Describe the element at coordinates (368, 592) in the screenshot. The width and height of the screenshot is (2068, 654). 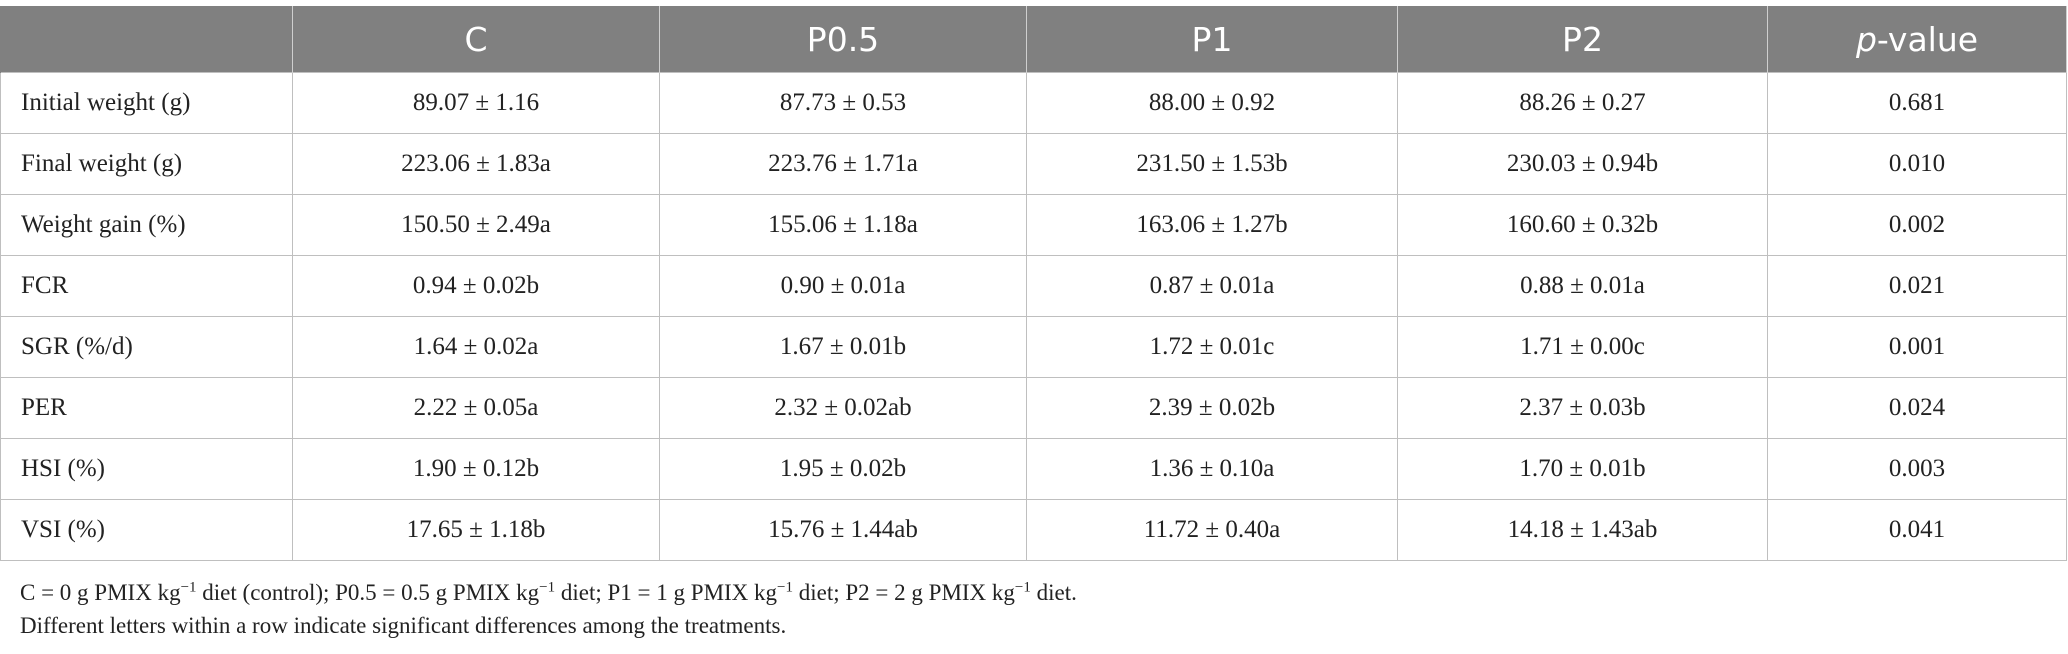
I see `footnote-seg-p05: diet (control); P0.5 = 0.5 g PMIX kg` at that location.